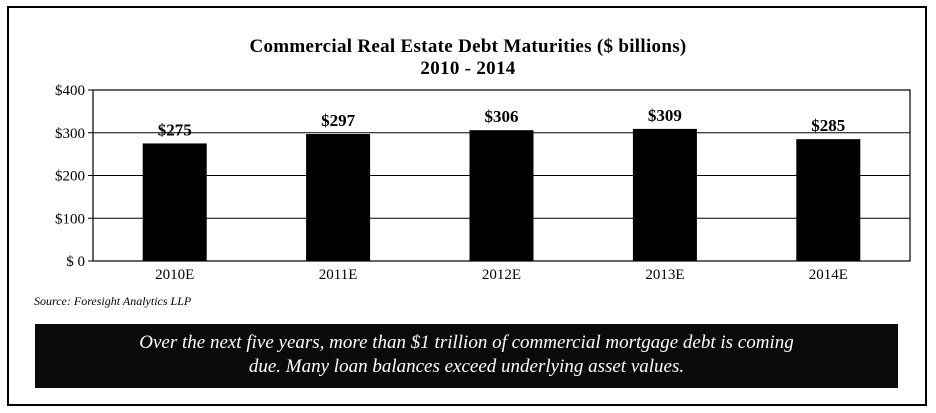  I want to click on bar-value-label: $285, so click(828, 125).